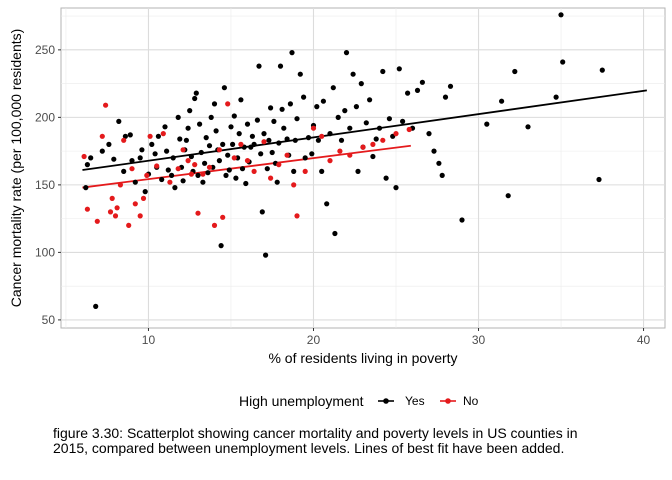 The height and width of the screenshot is (480, 672). Describe the element at coordinates (479, 340) in the screenshot. I see `x-tick-label: 30` at that location.